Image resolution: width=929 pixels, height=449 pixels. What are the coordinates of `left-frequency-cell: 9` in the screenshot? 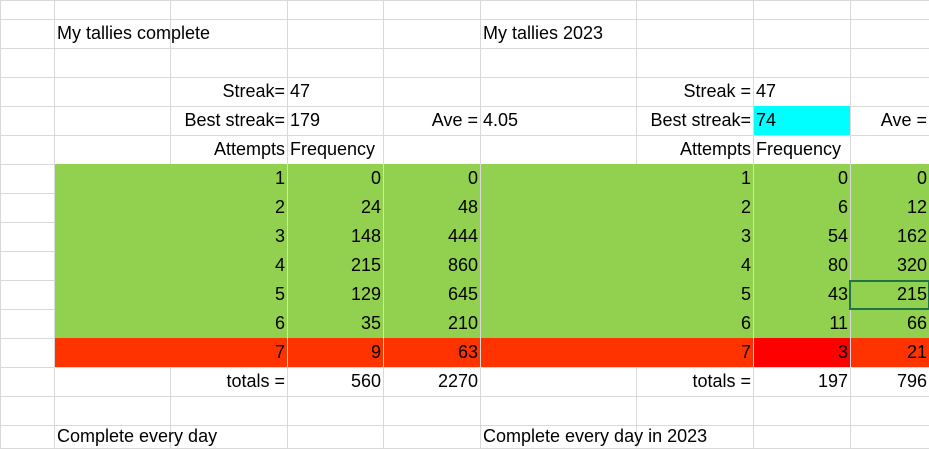 It's located at (335, 352).